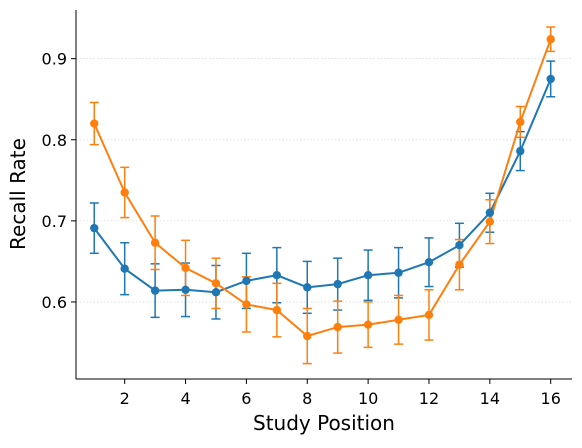 The height and width of the screenshot is (448, 582). I want to click on y-tick-label-0: 0.6, so click(54, 302).